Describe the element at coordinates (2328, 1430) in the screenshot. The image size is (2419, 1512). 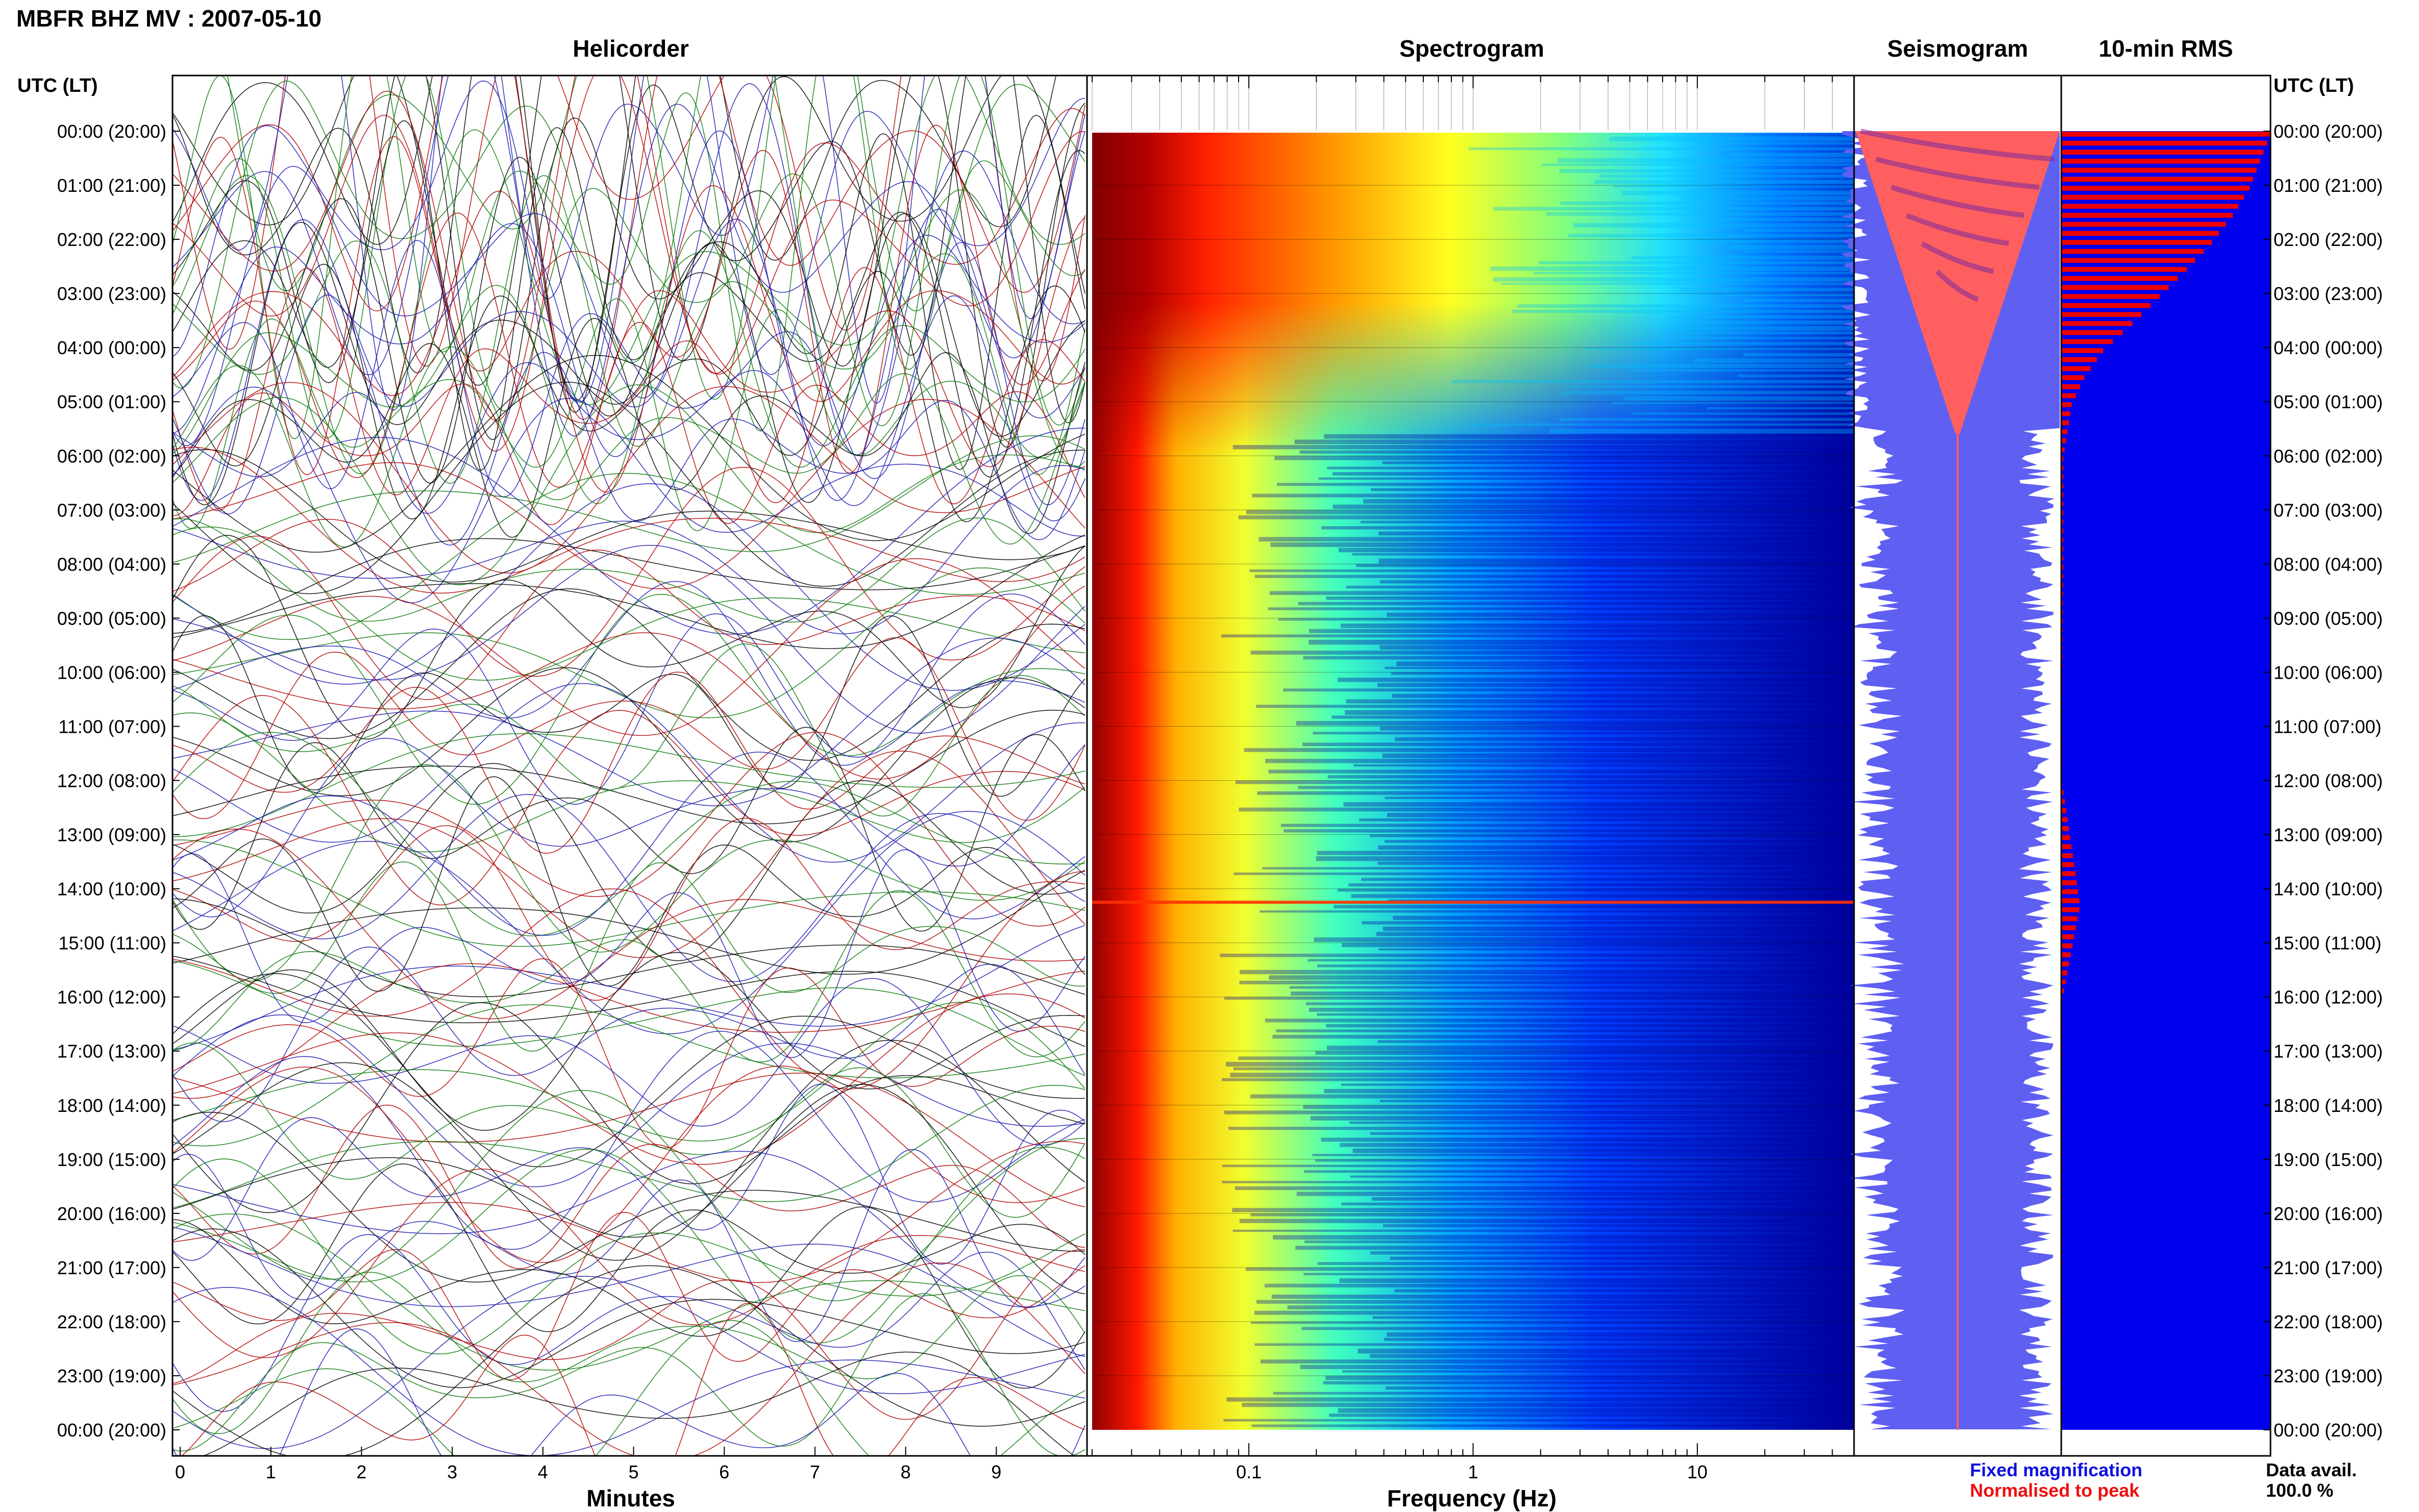
I see `time-tick-label: 00:00 (20:00)` at that location.